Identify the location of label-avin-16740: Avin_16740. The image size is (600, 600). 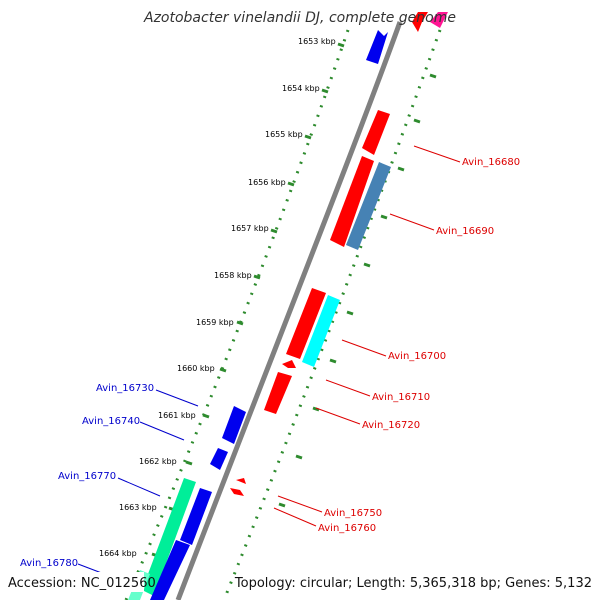
(111, 421).